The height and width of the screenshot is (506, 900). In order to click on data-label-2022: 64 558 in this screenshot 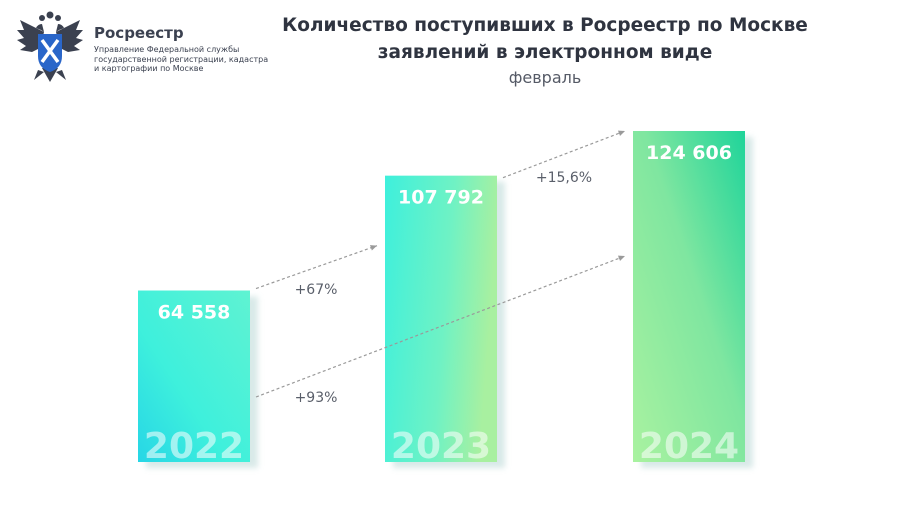, I will do `click(194, 313)`.